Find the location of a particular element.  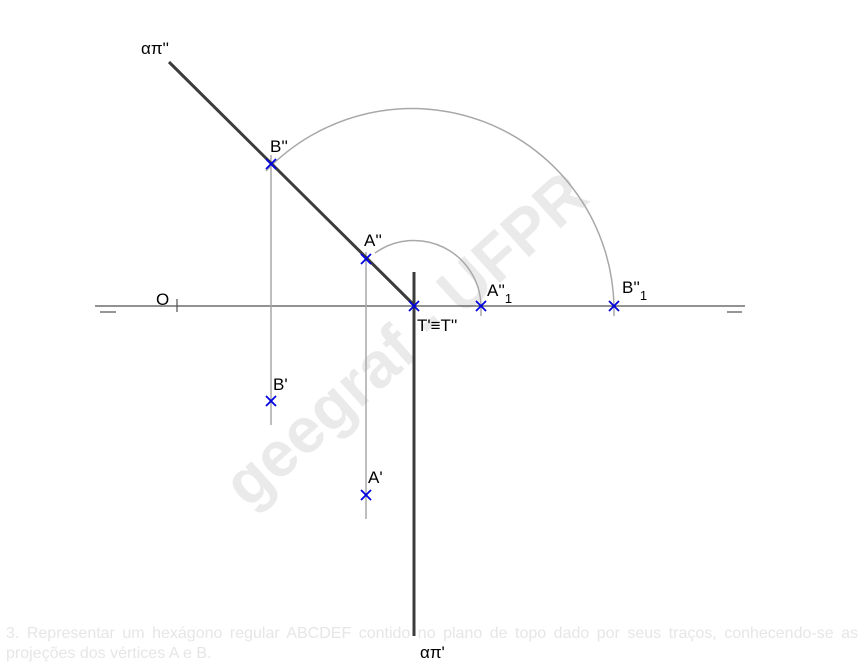

horizontal-trace-label: απ' is located at coordinates (432, 652).